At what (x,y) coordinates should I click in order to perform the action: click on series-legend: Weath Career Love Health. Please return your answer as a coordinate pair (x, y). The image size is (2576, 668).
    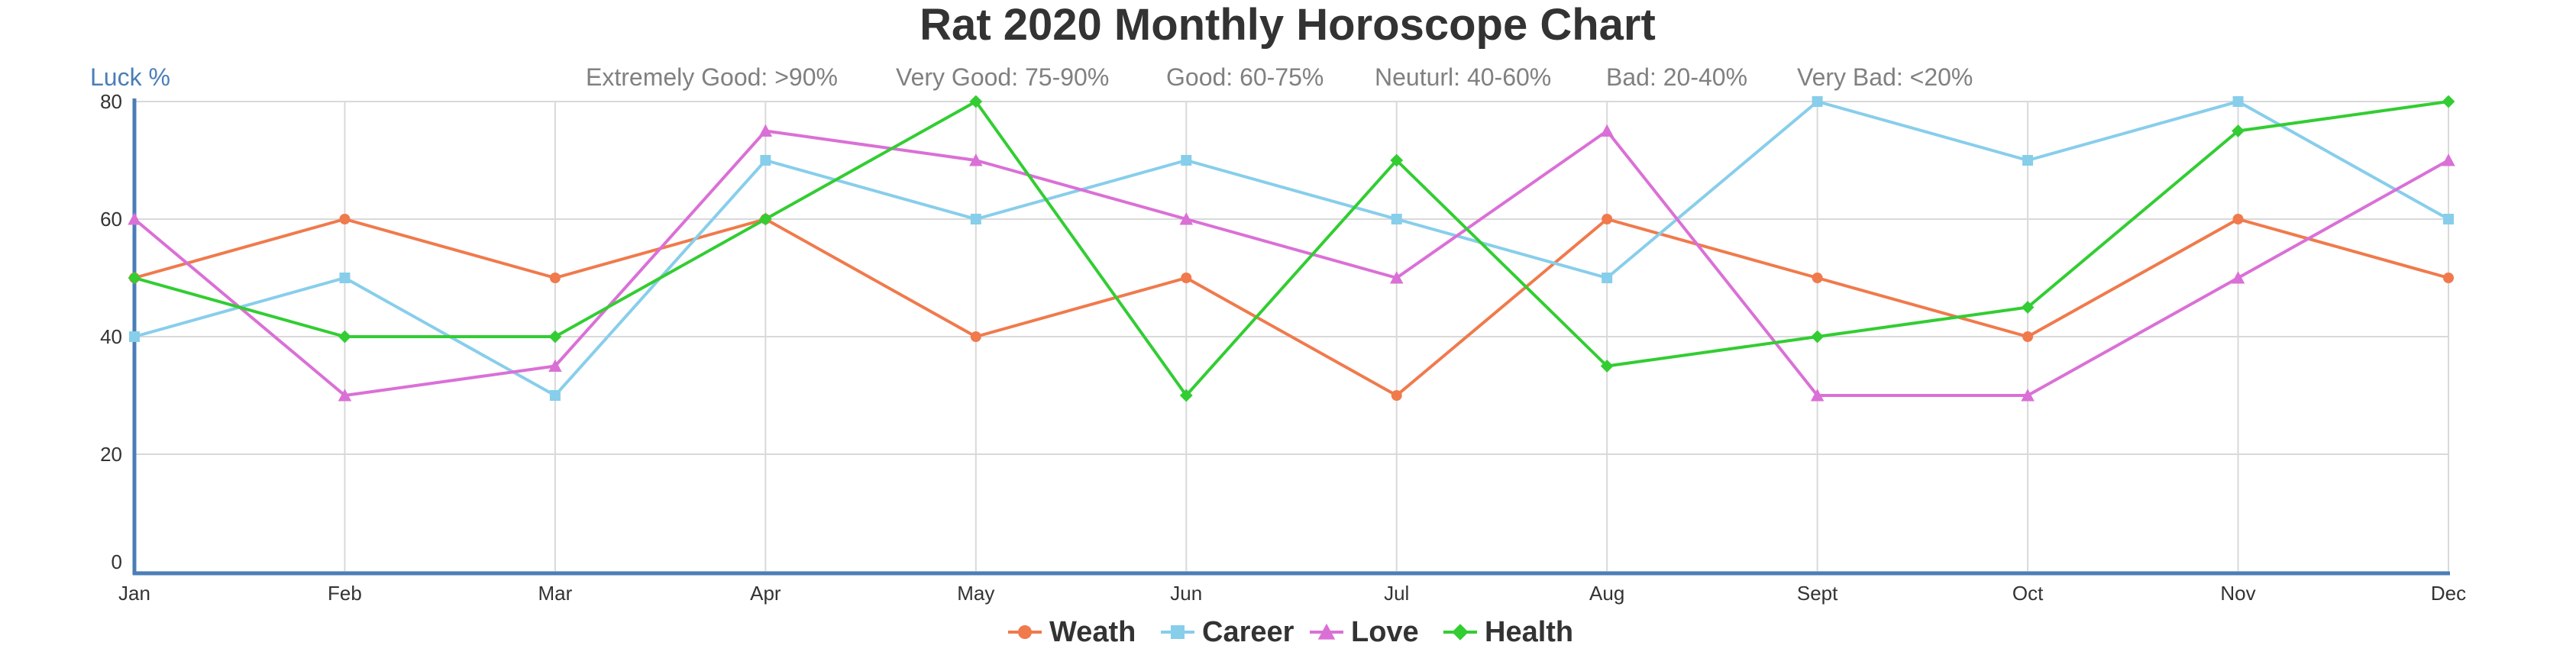
    Looking at the image, I should click on (1290, 632).